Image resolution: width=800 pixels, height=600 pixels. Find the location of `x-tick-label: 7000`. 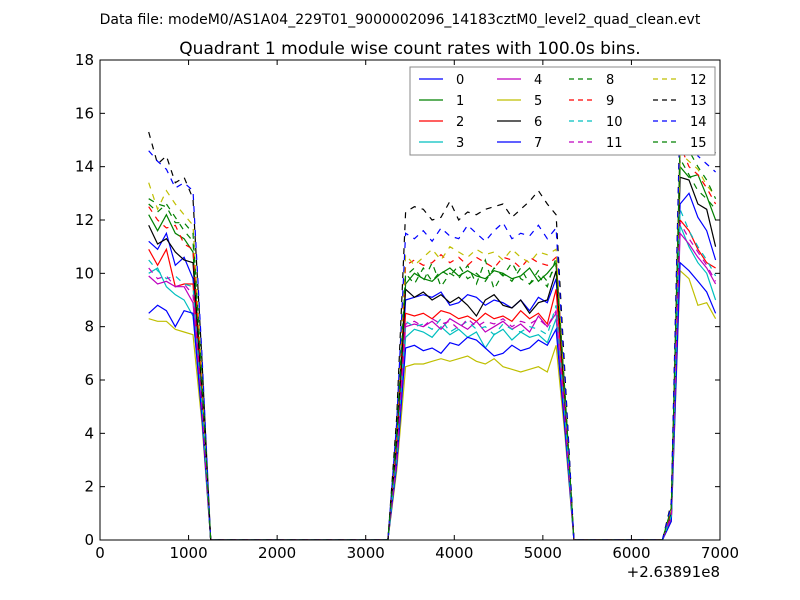

x-tick-label: 7000 is located at coordinates (720, 553).